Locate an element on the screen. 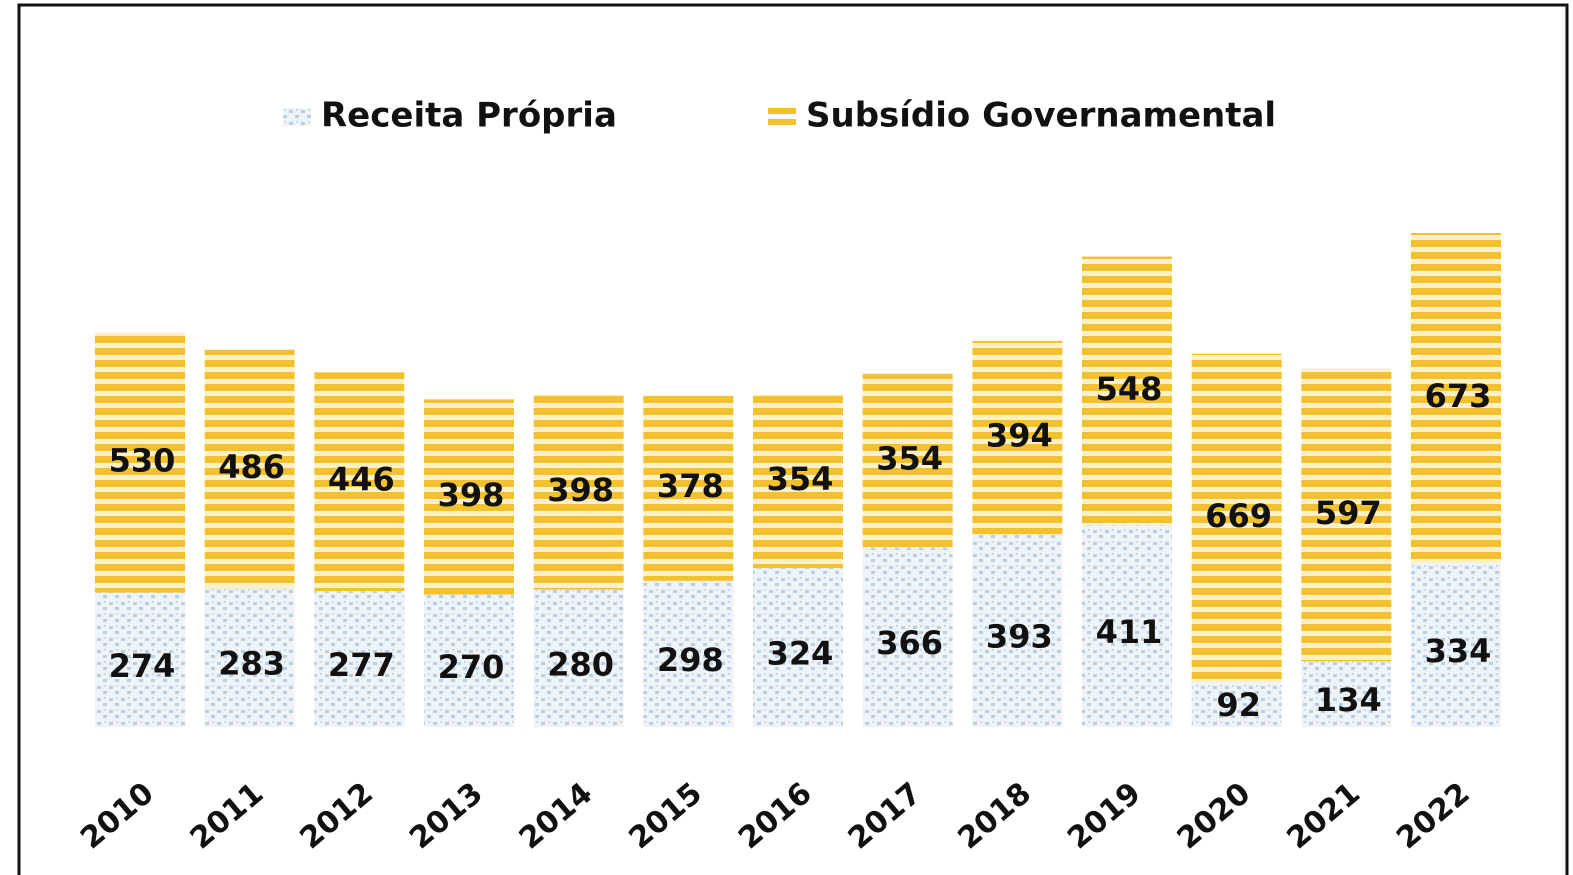 This screenshot has height=875, width=1573. legend-item: Receita Própria is located at coordinates (450, 116).